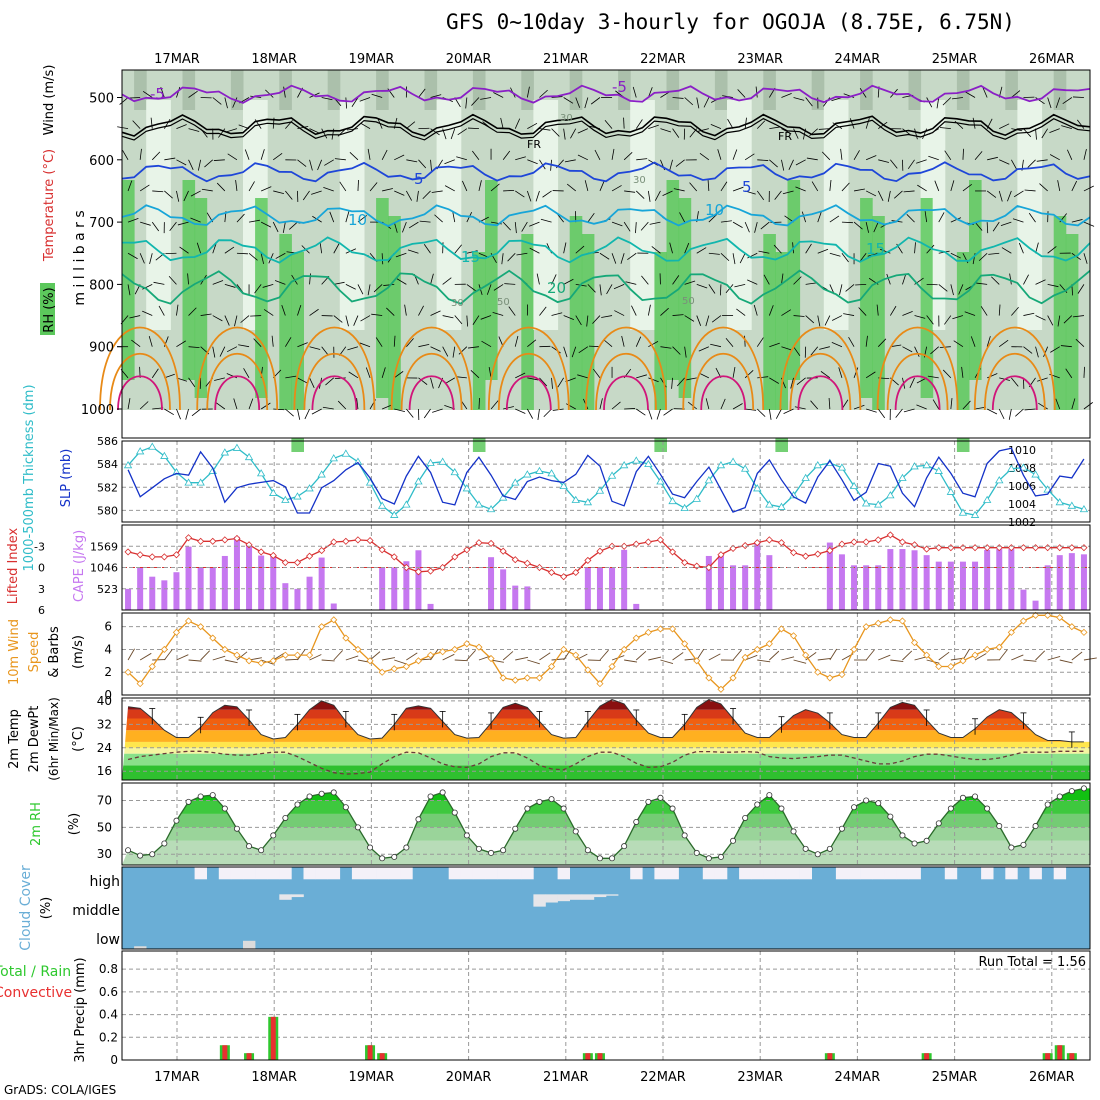 This screenshot has width=1100, height=1100. Describe the element at coordinates (470, 257) in the screenshot. I see `contour-label: 15` at that location.